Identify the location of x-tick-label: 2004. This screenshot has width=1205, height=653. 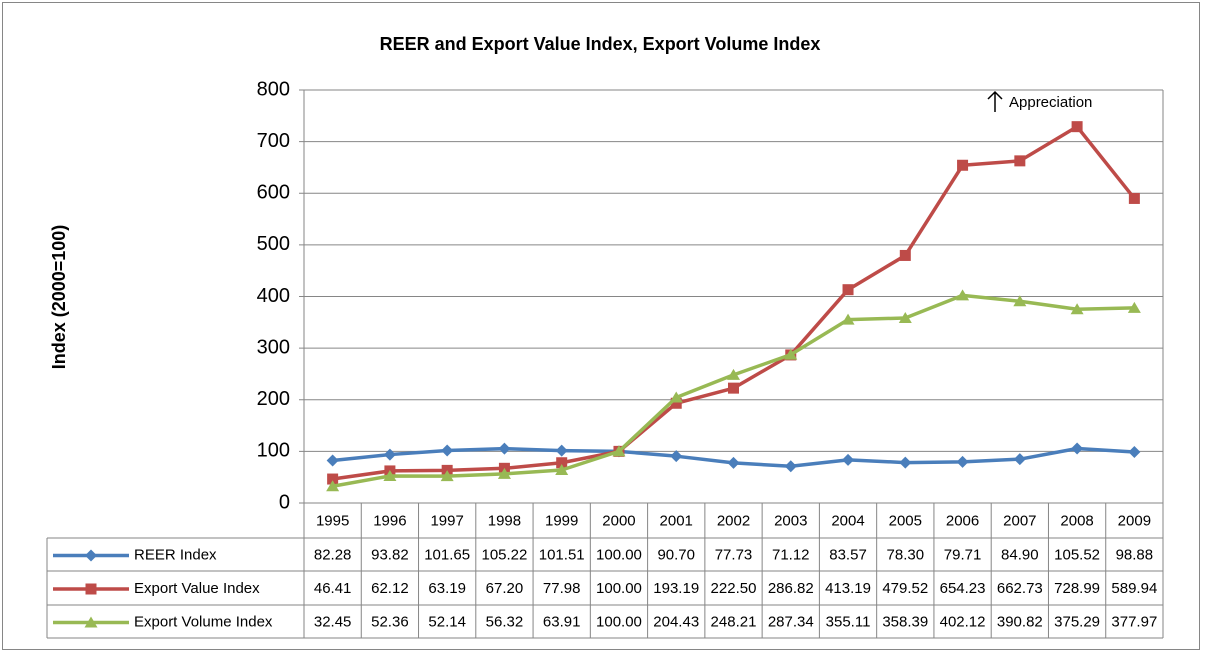
(847, 520).